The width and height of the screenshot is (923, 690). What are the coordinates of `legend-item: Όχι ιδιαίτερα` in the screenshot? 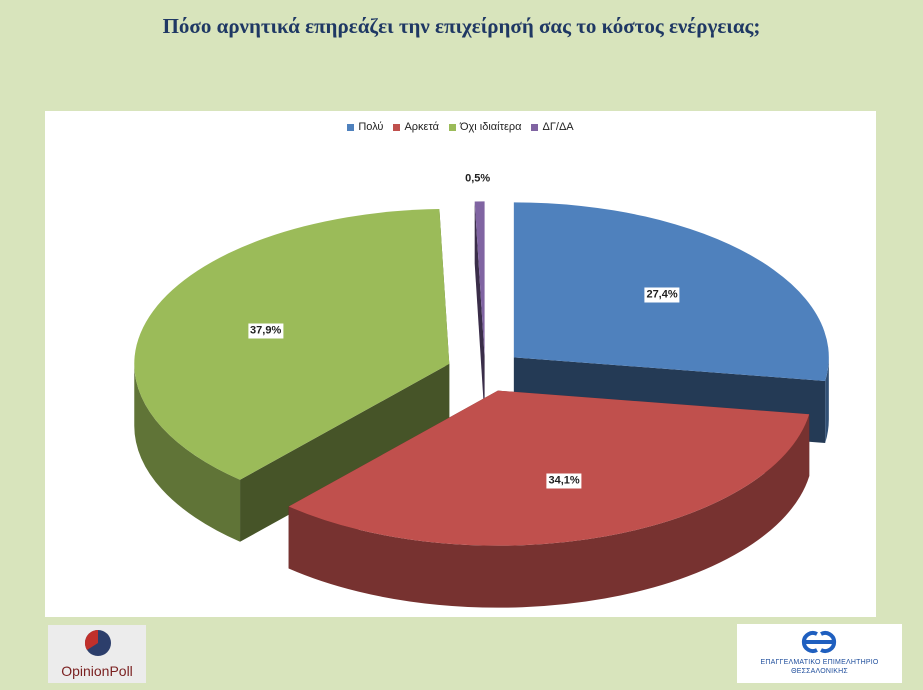 It's located at (485, 127).